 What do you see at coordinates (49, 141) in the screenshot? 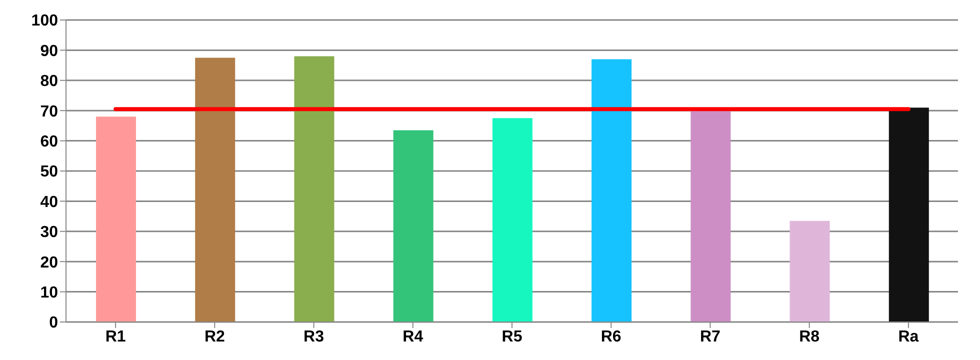
I see `y-tick-label: 60` at bounding box center [49, 141].